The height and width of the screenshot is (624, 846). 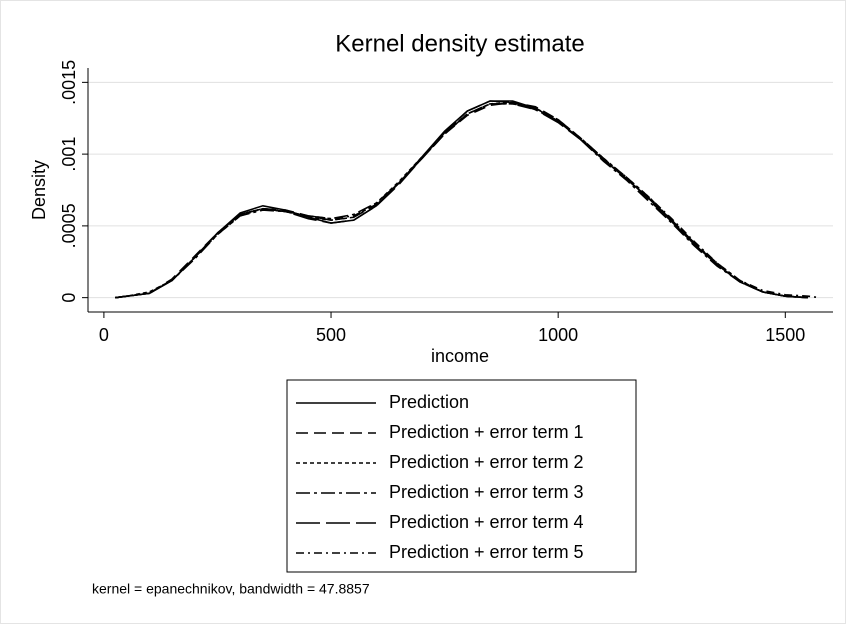 I want to click on legend-label: Prediction + error term 3, so click(x=486, y=492).